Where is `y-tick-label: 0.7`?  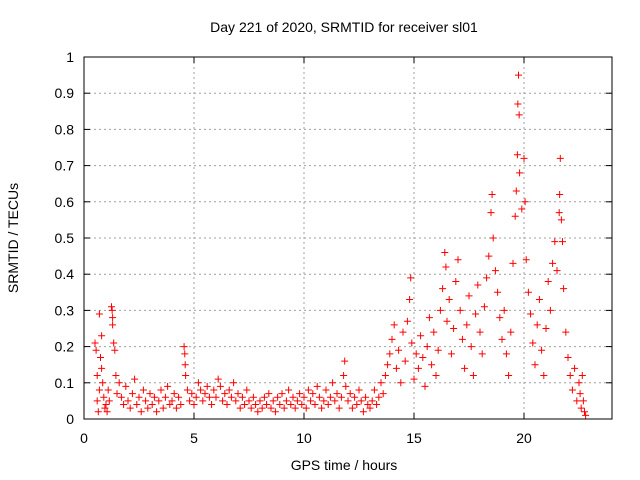
y-tick-label: 0.7 is located at coordinates (65, 166).